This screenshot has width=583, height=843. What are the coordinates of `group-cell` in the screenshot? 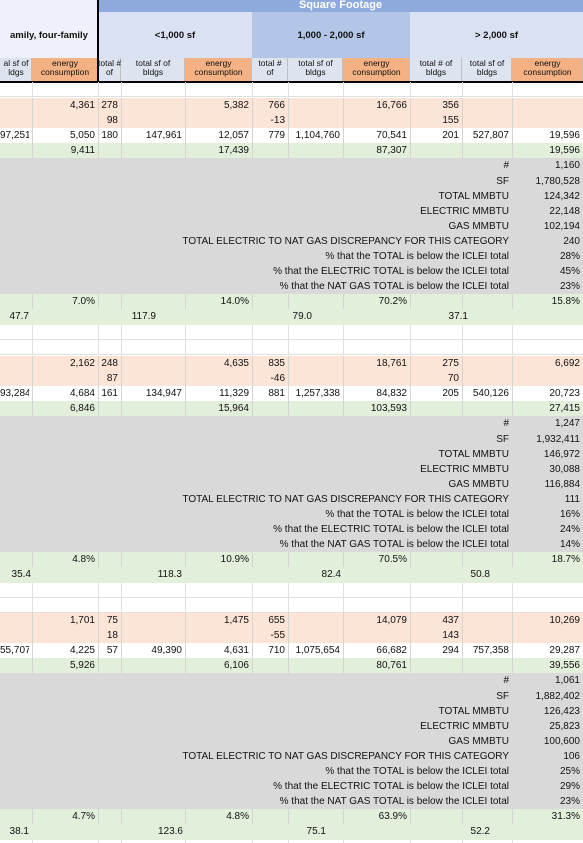 It's located at (496, 35).